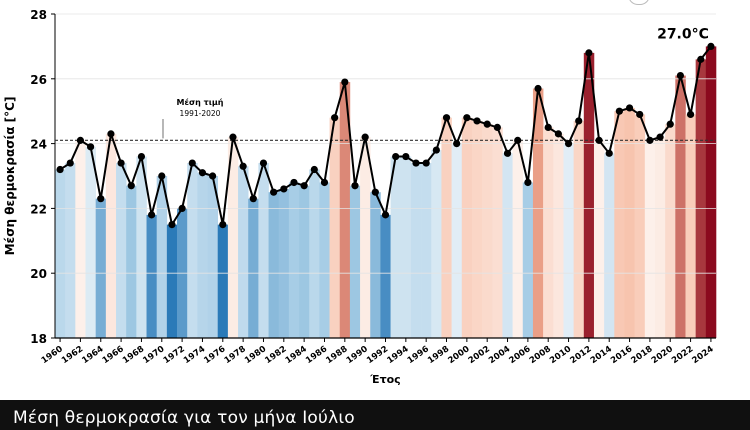 This screenshot has height=430, width=750. What do you see at coordinates (436, 150) in the screenshot?
I see `point-1997` at bounding box center [436, 150].